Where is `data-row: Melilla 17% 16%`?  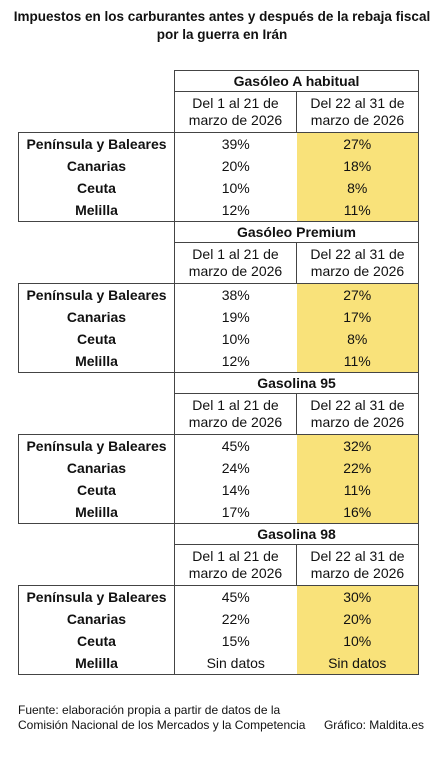 data-row: Melilla 17% 16% is located at coordinates (218, 512).